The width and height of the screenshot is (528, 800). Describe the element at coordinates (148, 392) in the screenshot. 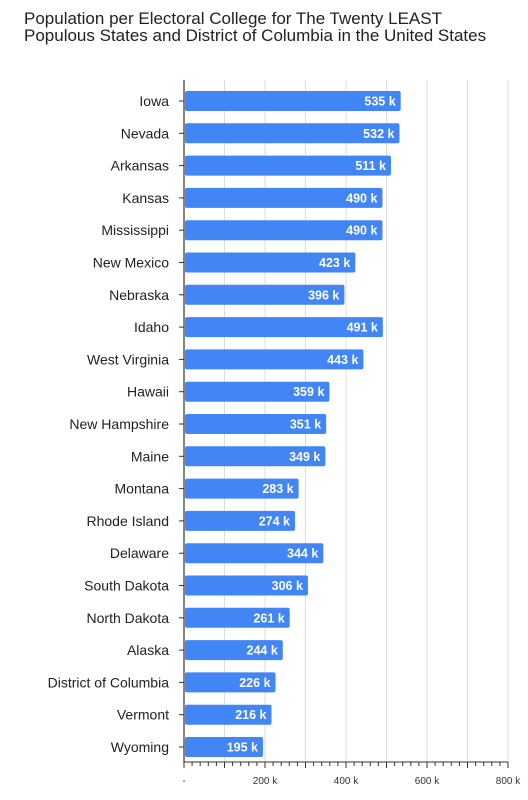

I see `category-label: Hawaii` at that location.